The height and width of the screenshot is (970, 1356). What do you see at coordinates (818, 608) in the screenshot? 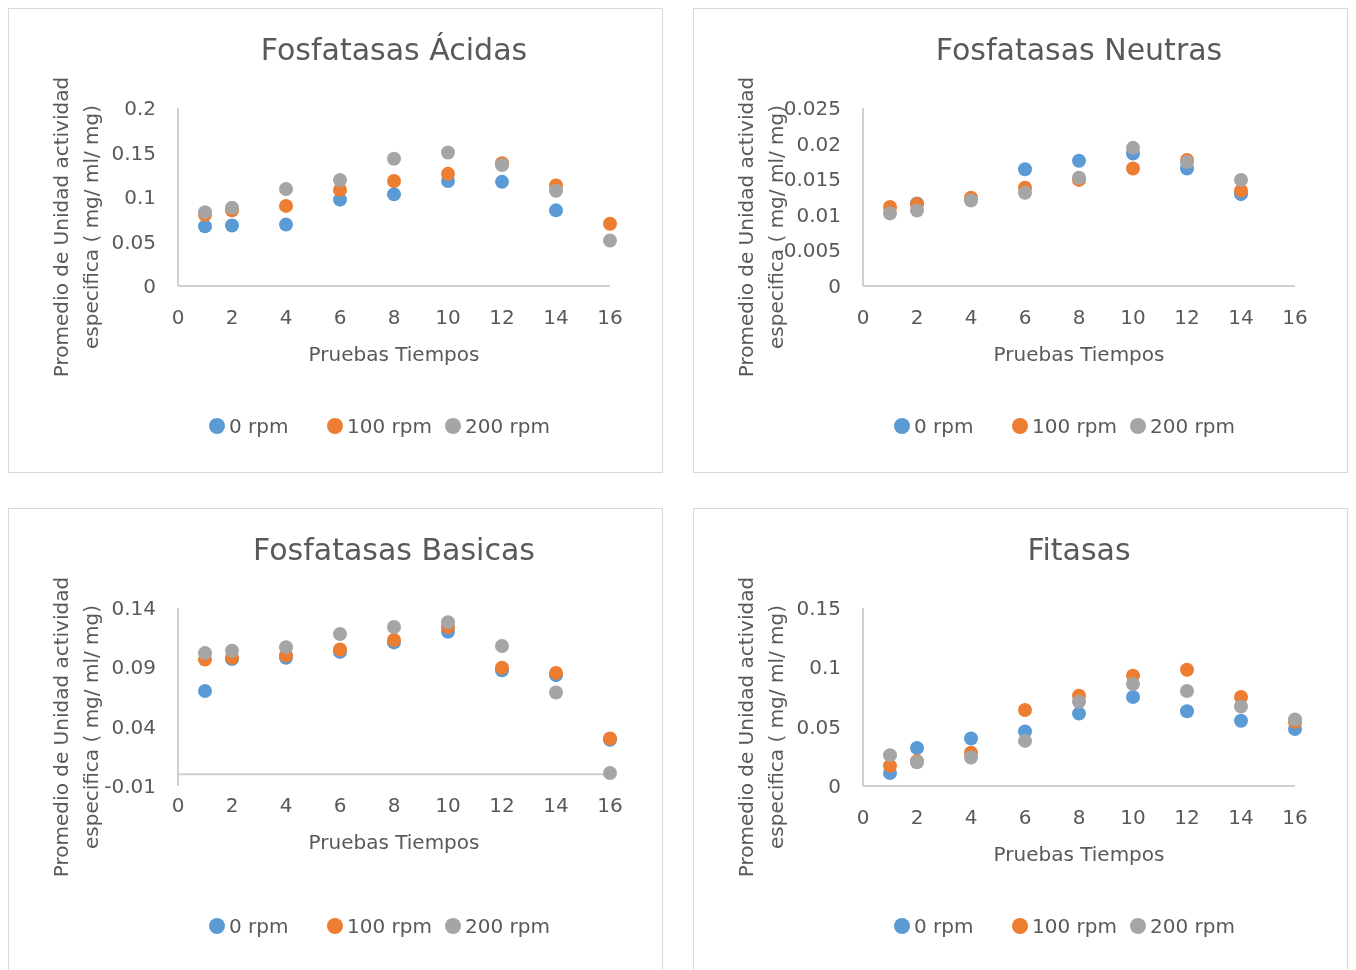
I see `y-tick-label: 0.15` at bounding box center [818, 608].